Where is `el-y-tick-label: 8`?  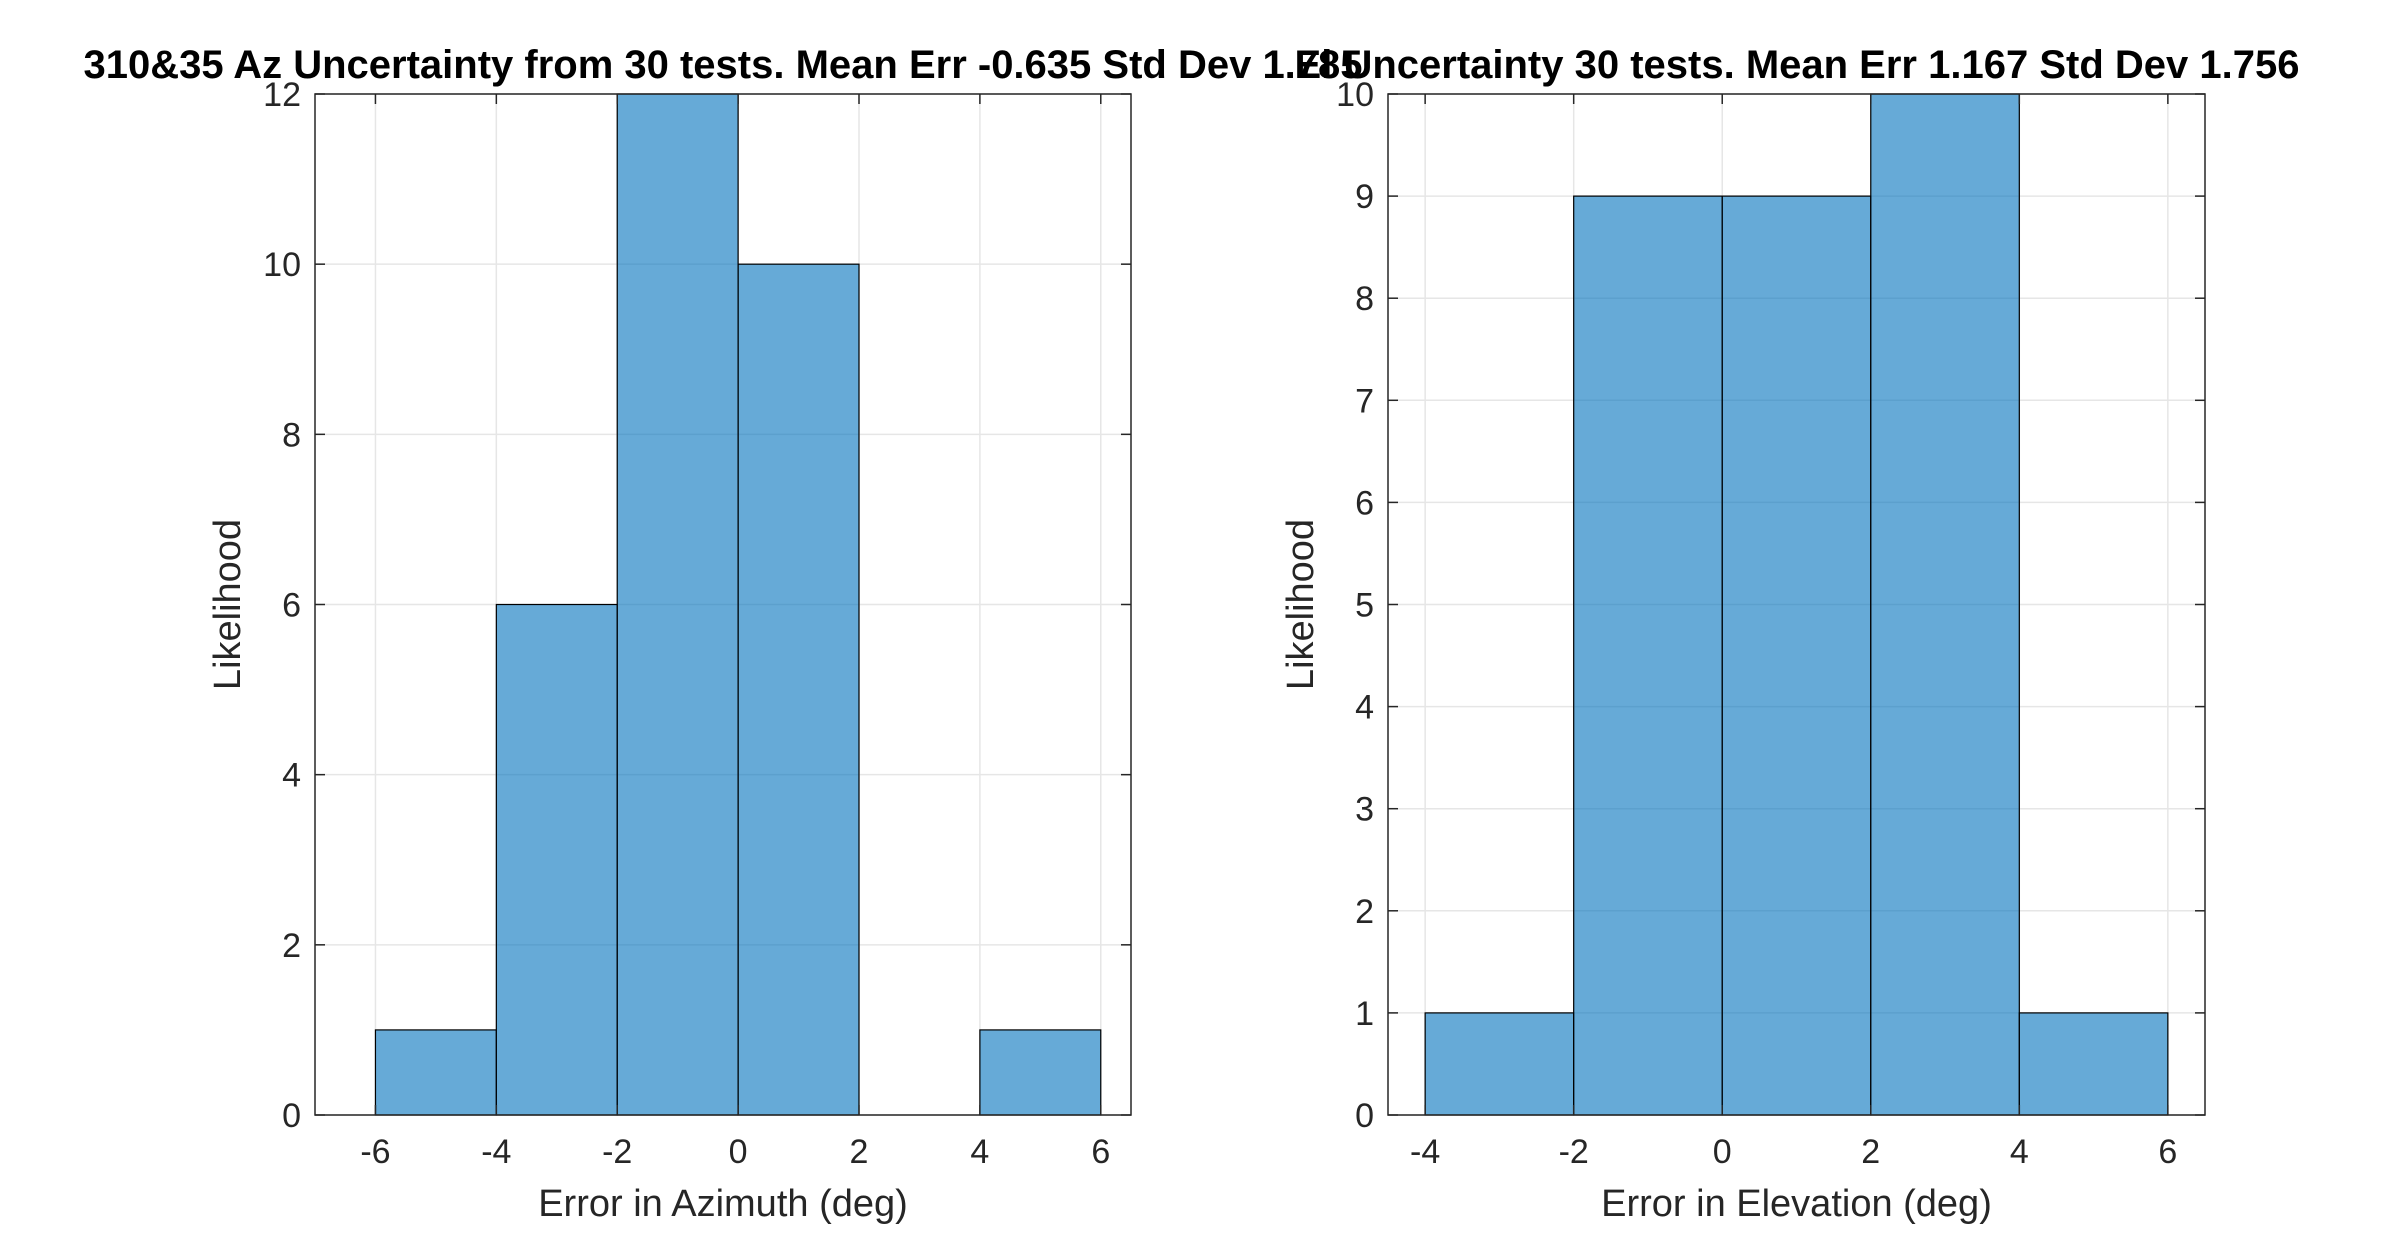
el-y-tick-label: 8 is located at coordinates (1364, 299).